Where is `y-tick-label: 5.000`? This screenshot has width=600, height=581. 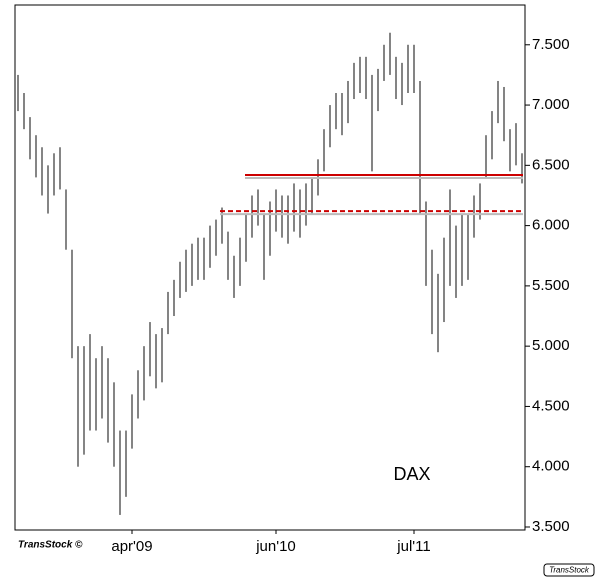
y-tick-label: 5.000 is located at coordinates (551, 345).